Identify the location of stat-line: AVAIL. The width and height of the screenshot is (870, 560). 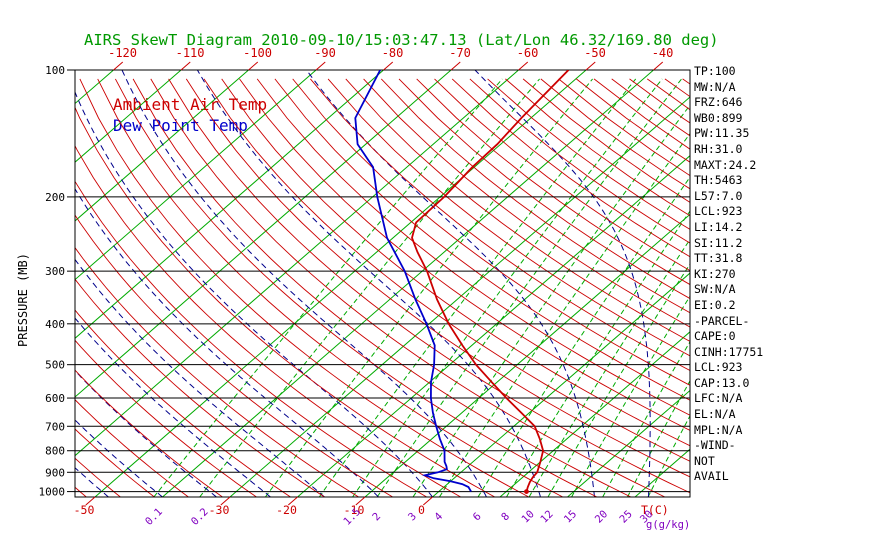
(711, 476).